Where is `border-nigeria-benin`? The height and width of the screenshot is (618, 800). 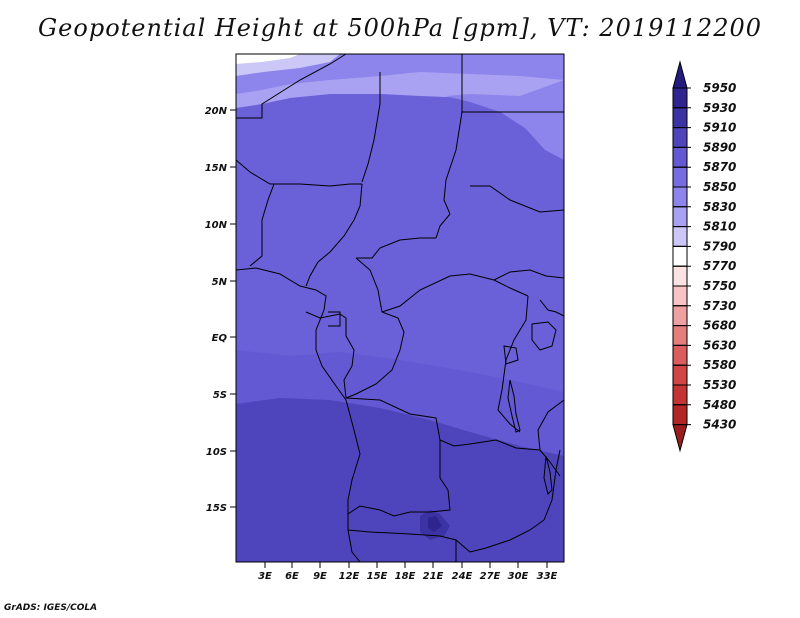
border-nigeria-benin is located at coordinates (262, 225).